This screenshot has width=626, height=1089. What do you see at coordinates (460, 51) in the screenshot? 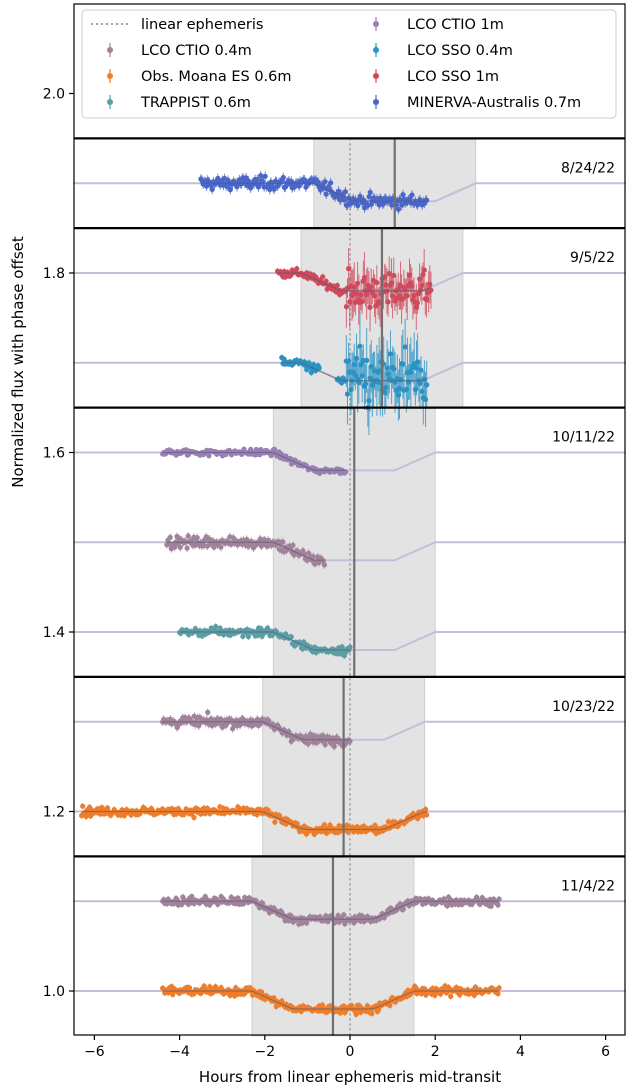
I see `legend-label: LCO SSO 0.4m` at bounding box center [460, 51].